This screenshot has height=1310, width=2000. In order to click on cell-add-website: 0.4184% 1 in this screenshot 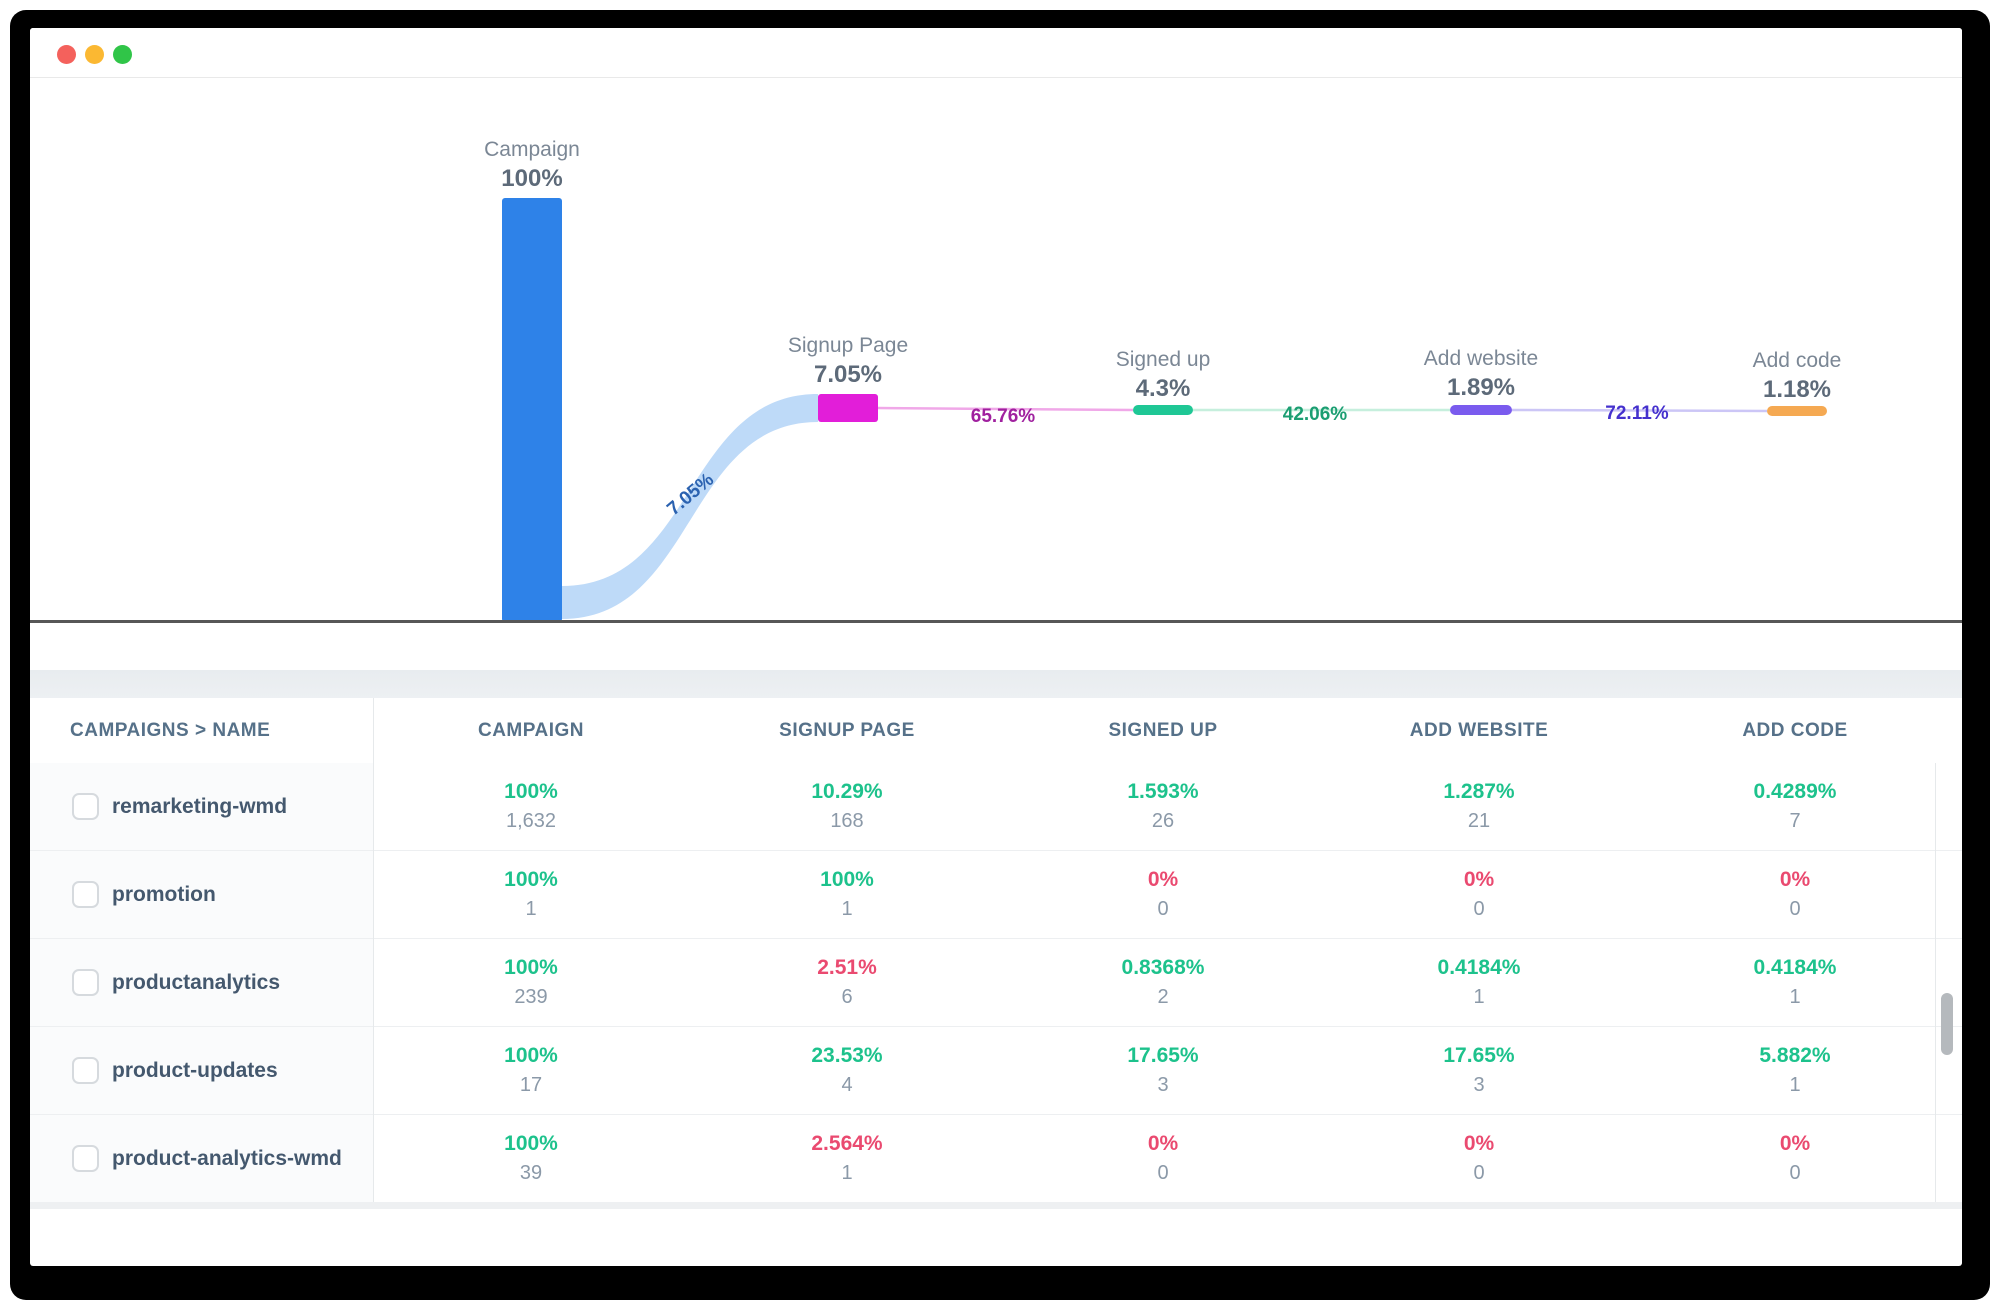, I will do `click(1479, 982)`.